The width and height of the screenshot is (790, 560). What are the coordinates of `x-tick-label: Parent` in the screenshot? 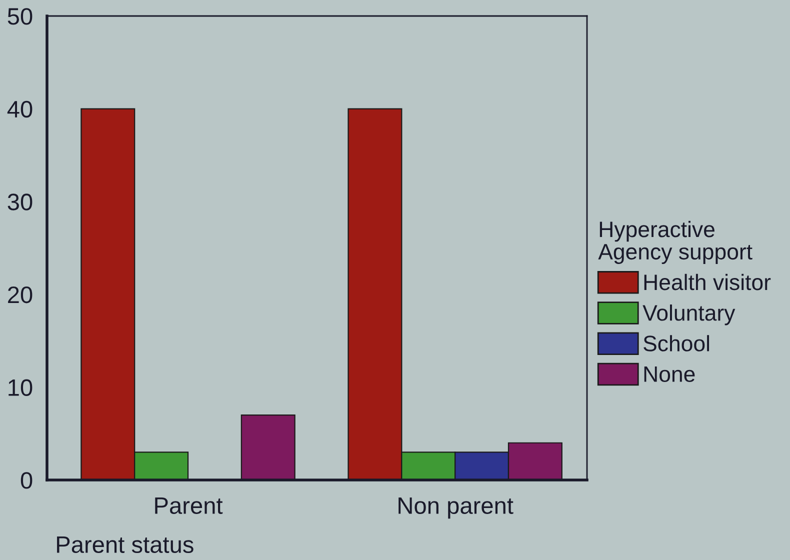 It's located at (189, 506).